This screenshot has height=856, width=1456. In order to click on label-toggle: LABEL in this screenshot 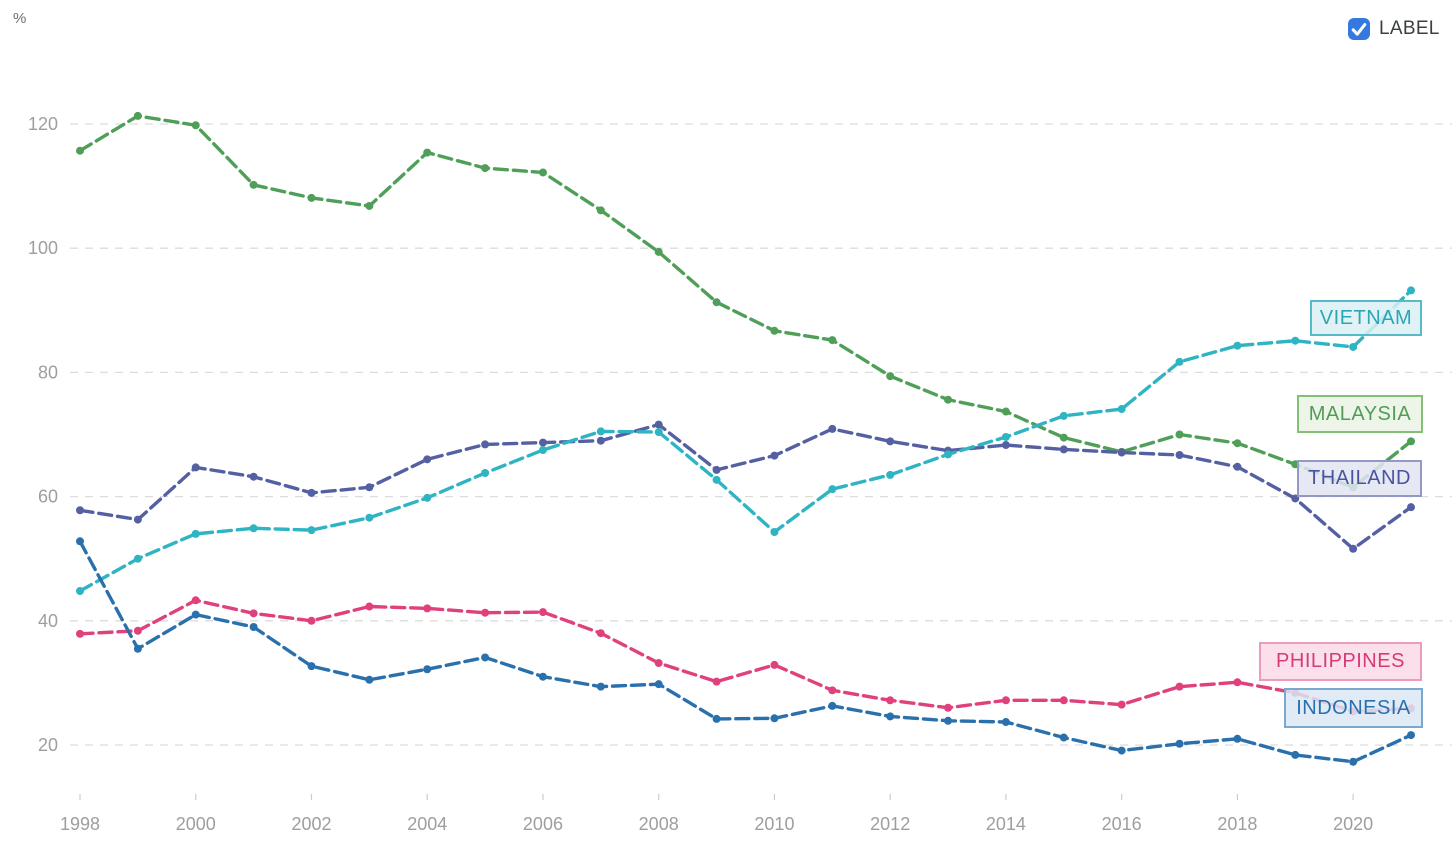, I will do `click(1394, 29)`.